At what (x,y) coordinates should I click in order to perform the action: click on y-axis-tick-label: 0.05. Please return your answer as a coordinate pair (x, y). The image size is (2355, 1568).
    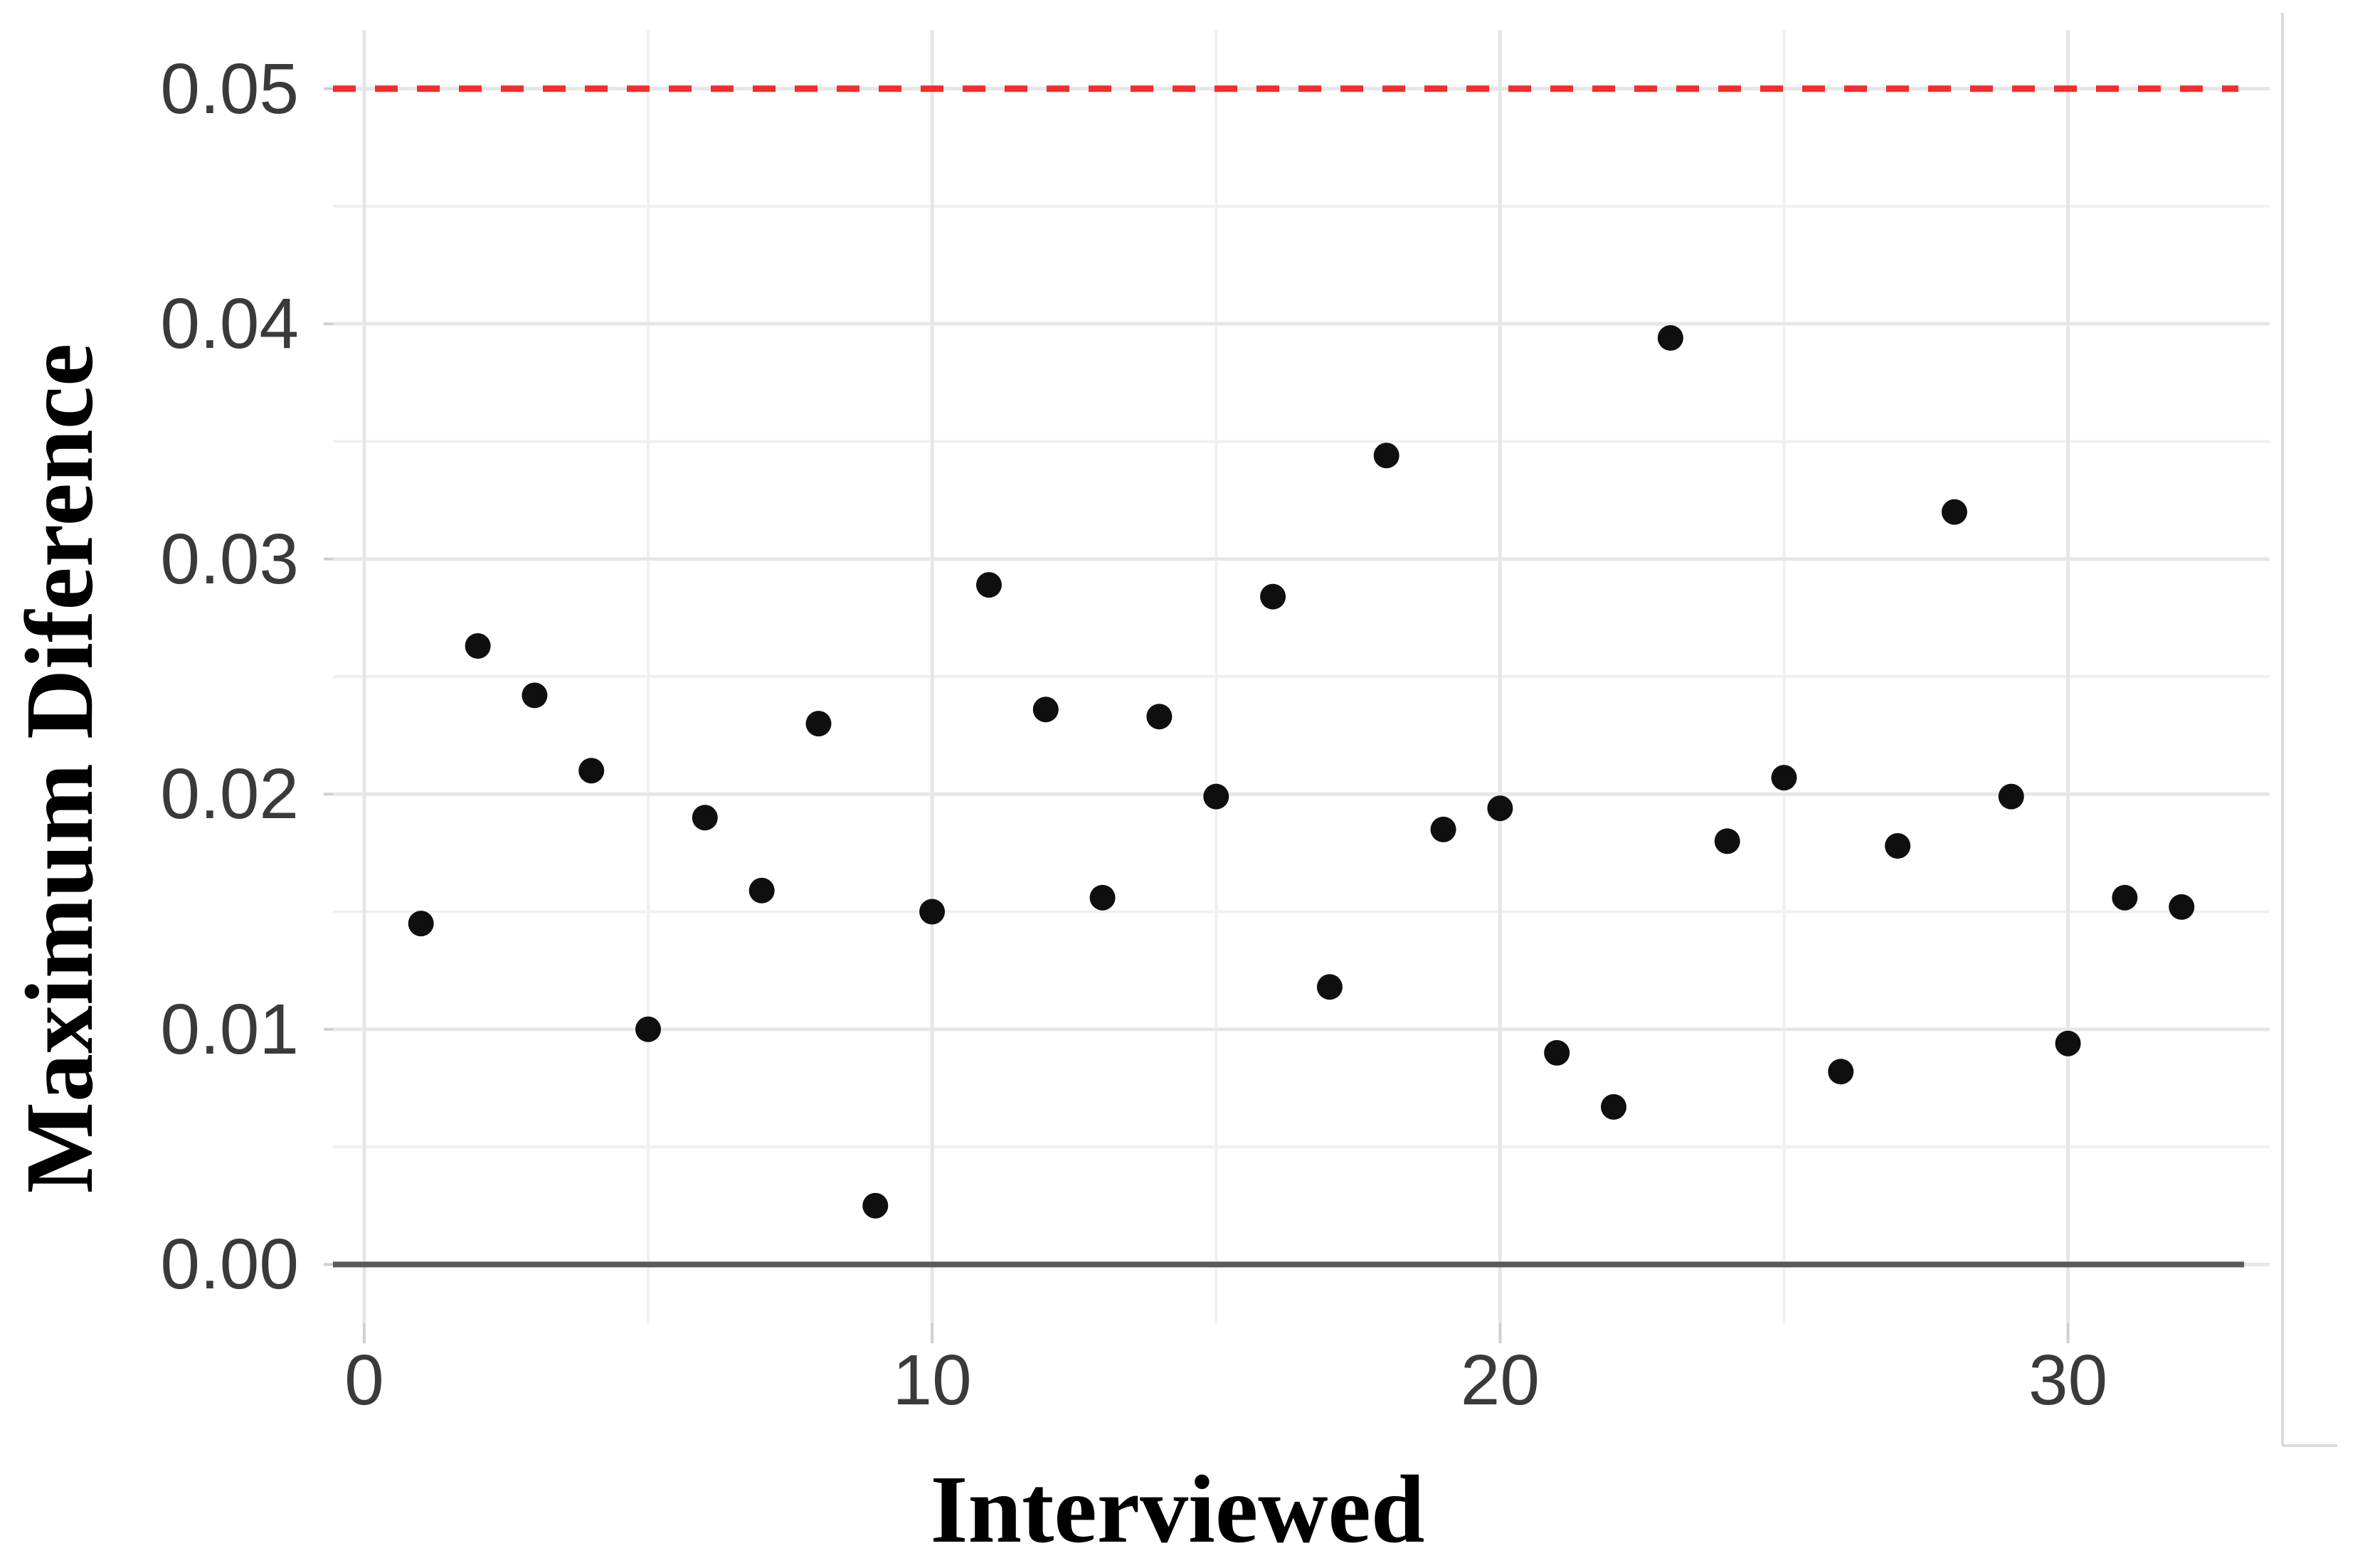
    Looking at the image, I should click on (229, 88).